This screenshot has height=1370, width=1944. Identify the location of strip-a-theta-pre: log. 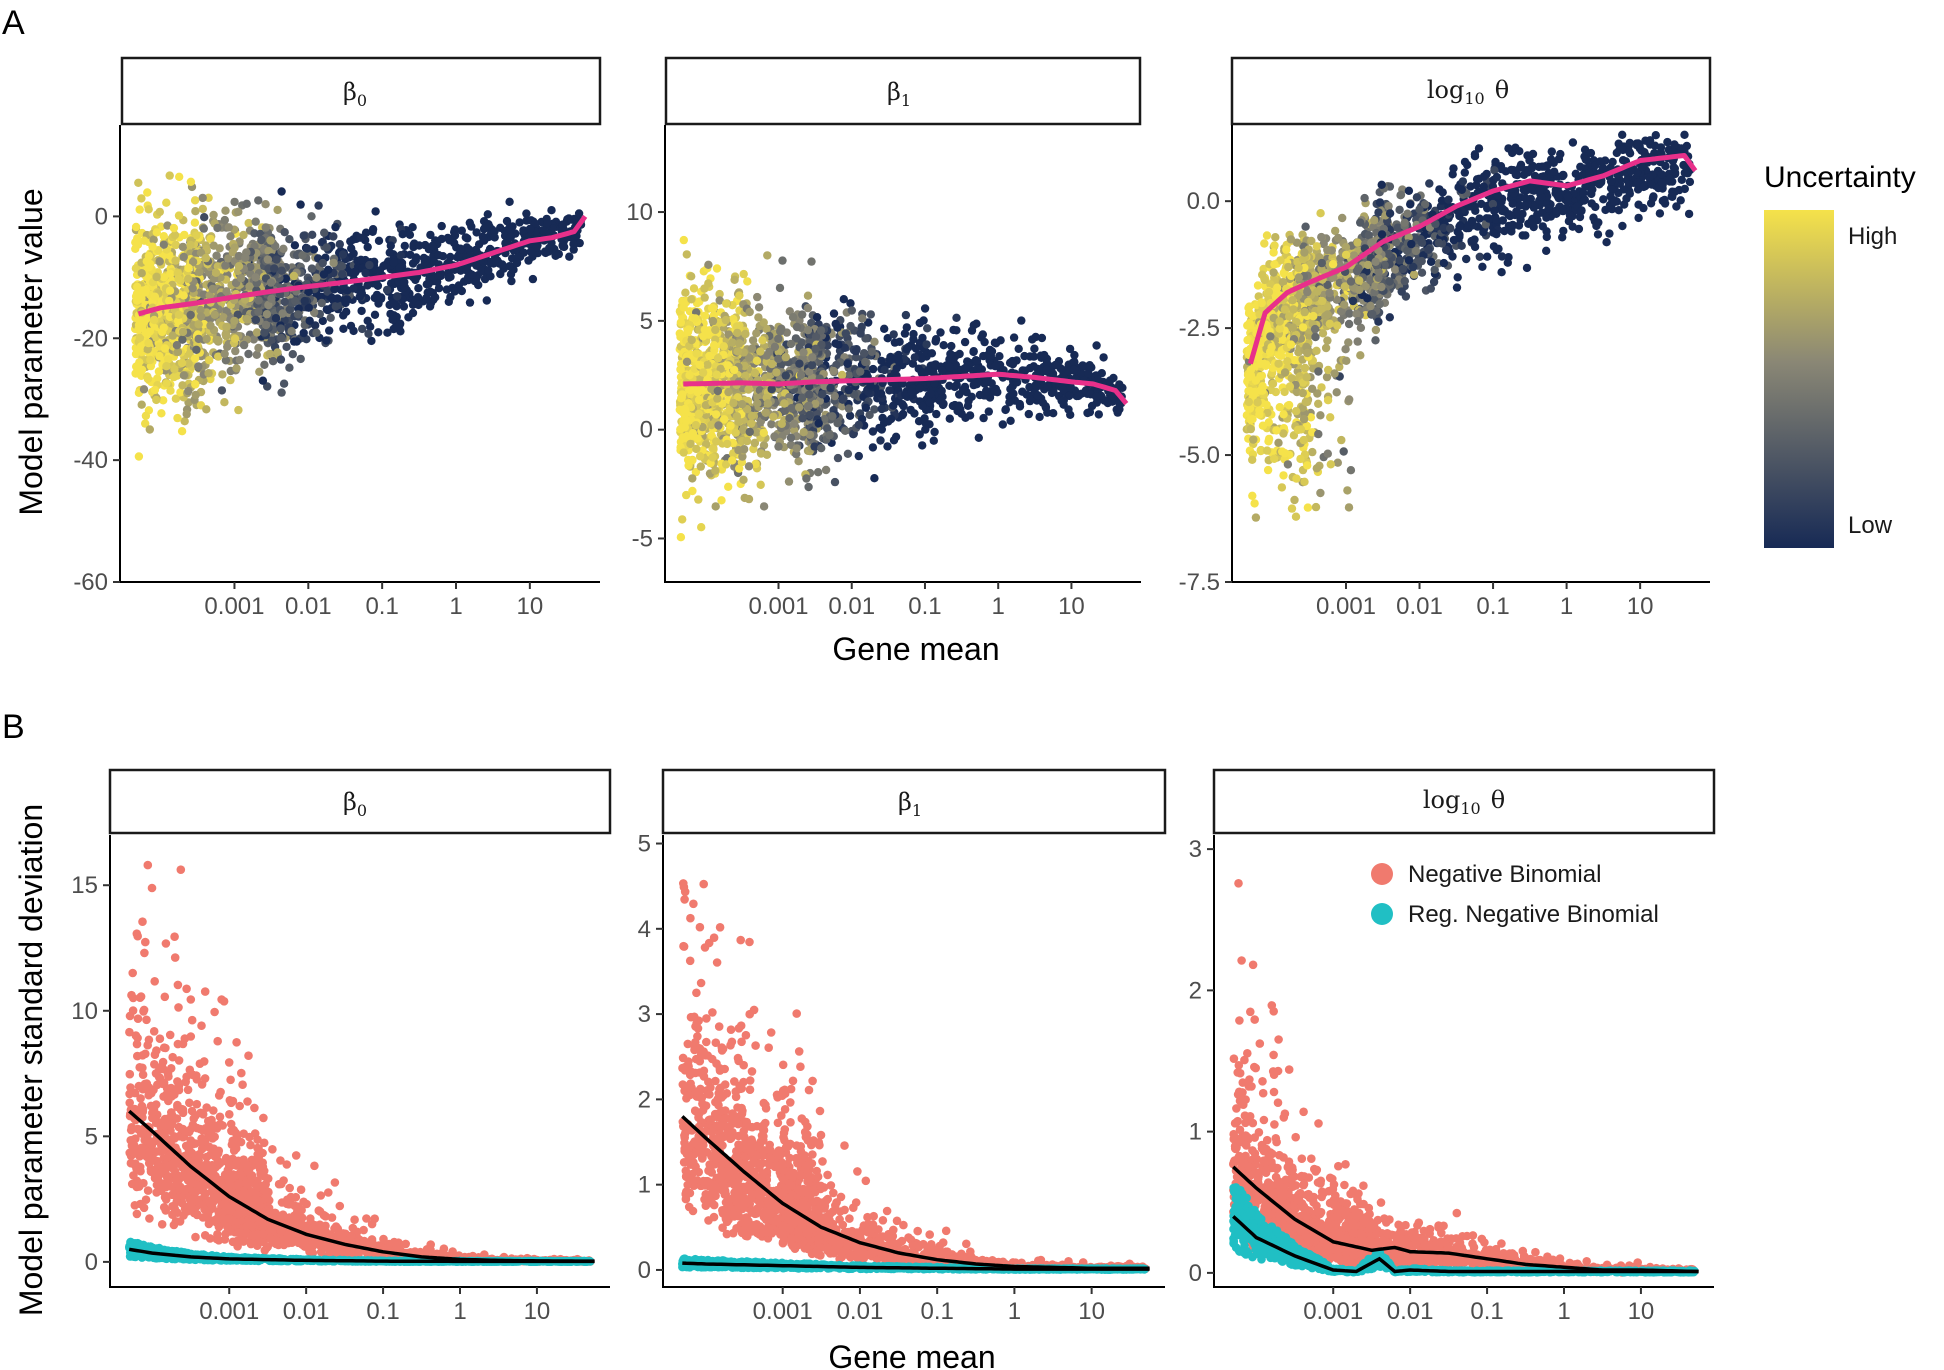
(1446, 90).